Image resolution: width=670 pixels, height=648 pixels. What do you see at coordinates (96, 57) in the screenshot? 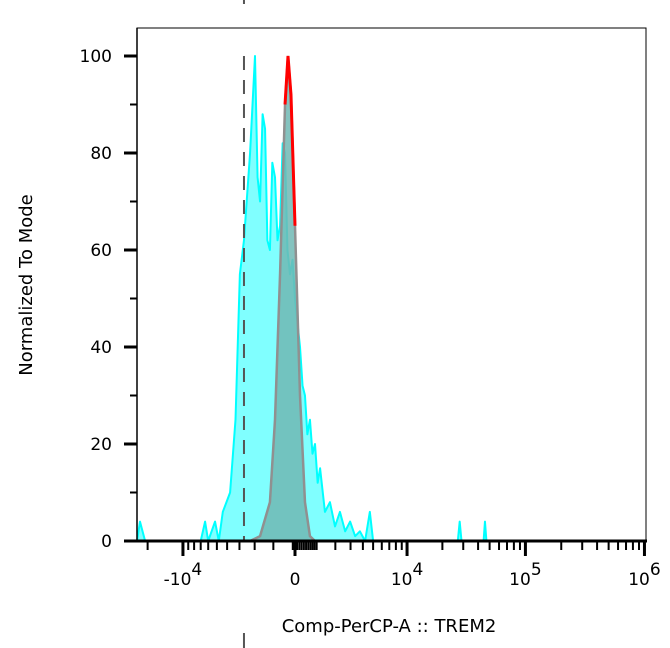
I see `y-tick-label: 100` at bounding box center [96, 57].